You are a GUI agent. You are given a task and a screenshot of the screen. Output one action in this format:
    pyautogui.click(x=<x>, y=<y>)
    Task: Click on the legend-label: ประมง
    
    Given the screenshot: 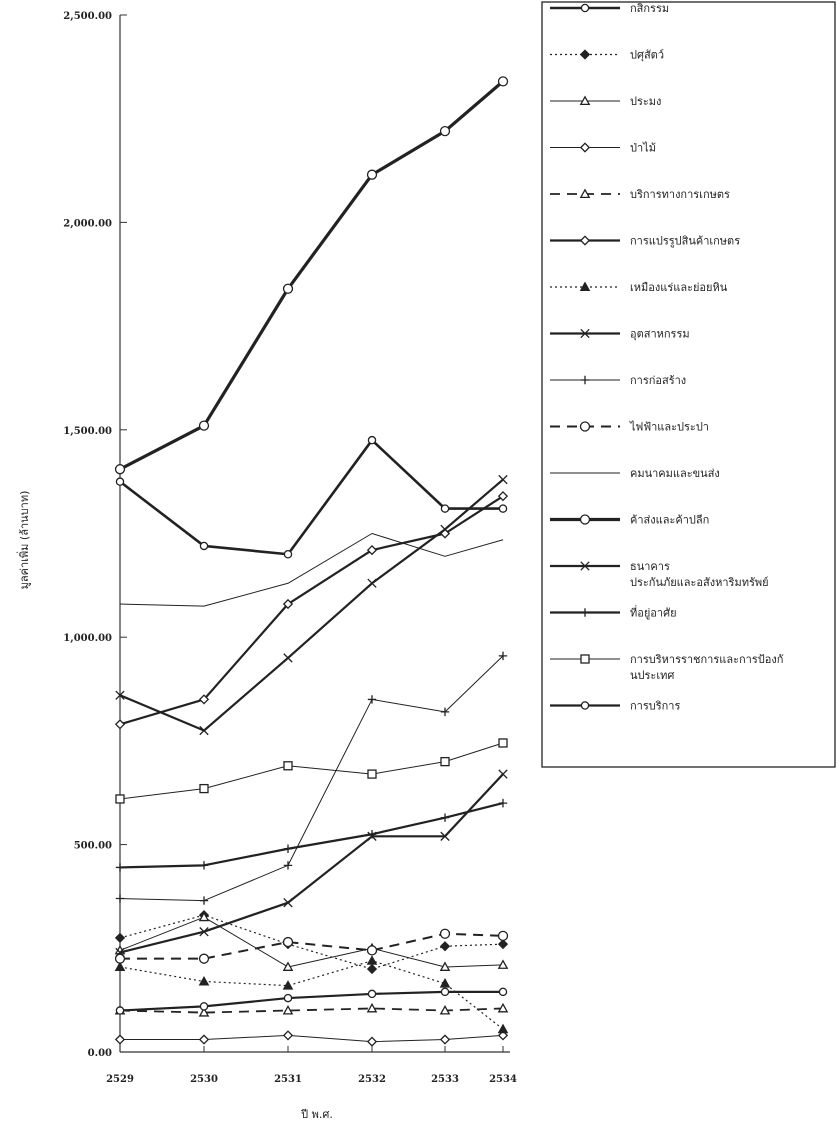 What is the action you would take?
    pyautogui.click(x=645, y=101)
    